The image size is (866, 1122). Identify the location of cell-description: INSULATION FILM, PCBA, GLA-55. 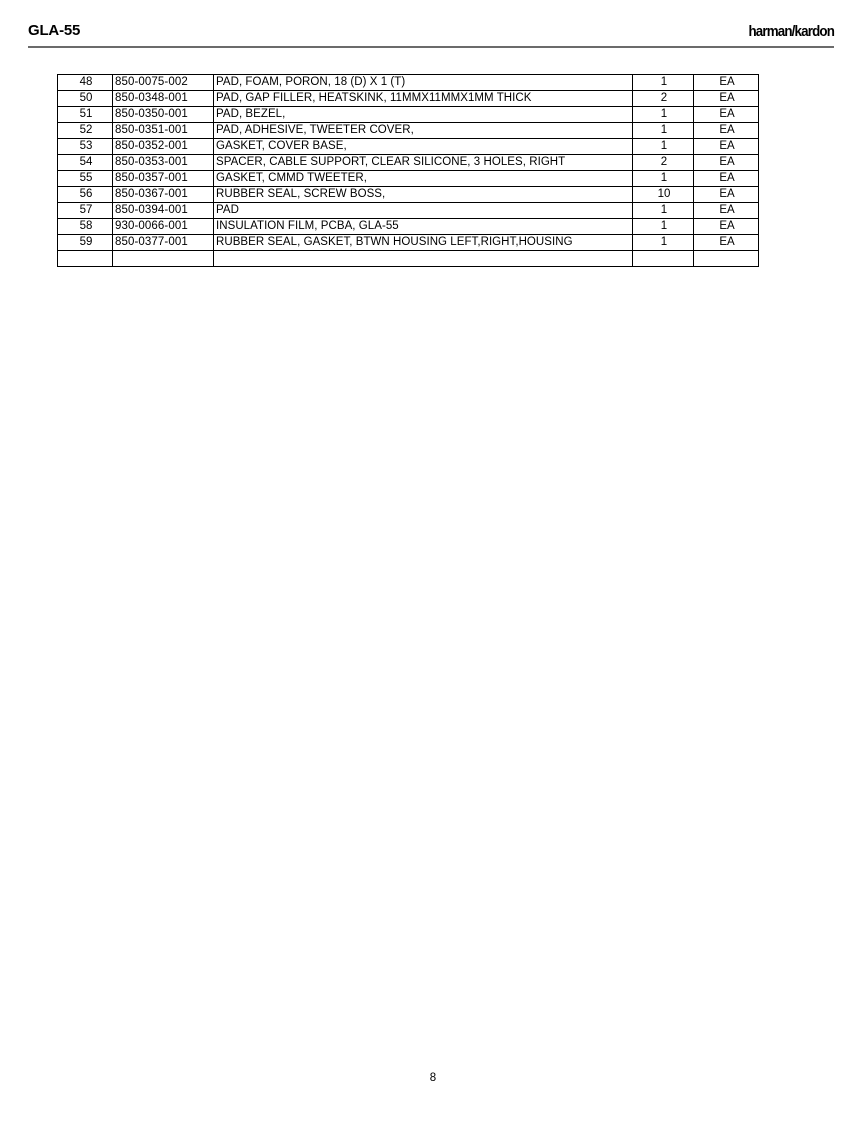
(423, 226).